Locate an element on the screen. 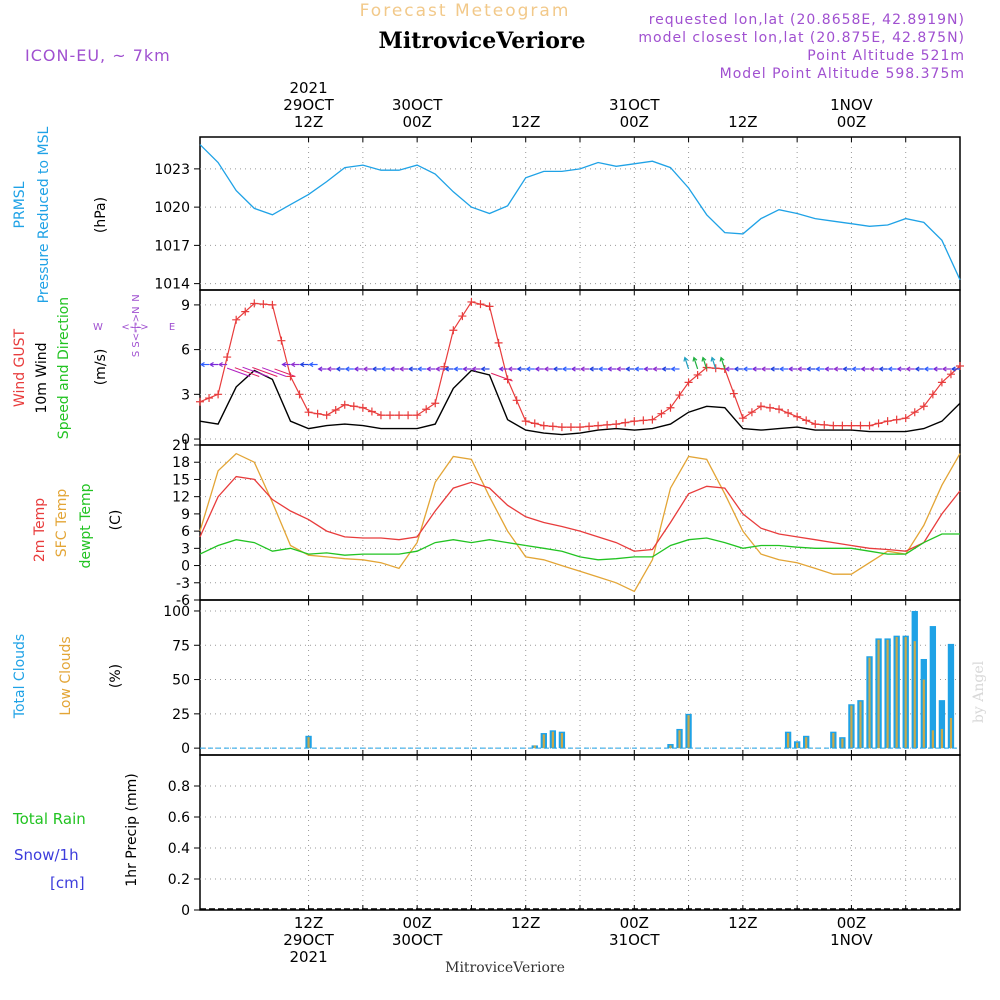 The width and height of the screenshot is (1000, 1000). y-tick-label: 1020 is located at coordinates (172, 208).